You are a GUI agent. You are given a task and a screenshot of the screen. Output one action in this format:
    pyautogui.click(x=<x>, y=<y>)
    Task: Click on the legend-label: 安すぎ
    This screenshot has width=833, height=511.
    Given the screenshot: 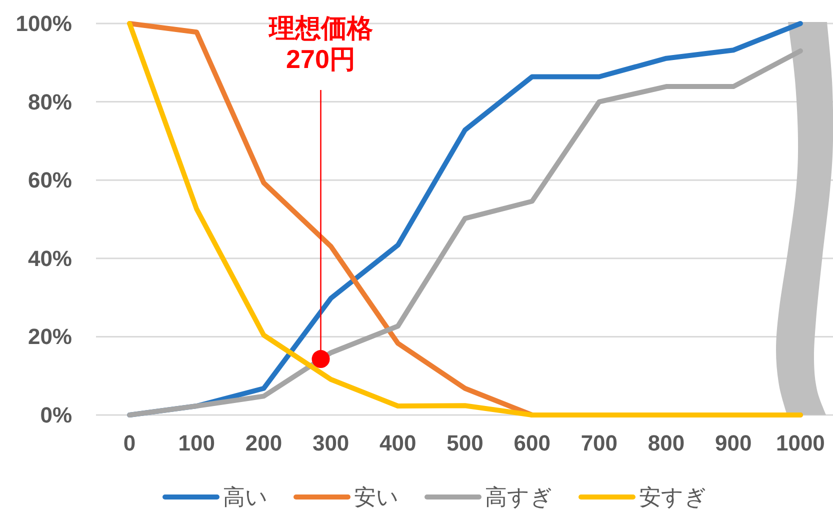 What is the action you would take?
    pyautogui.click(x=673, y=497)
    